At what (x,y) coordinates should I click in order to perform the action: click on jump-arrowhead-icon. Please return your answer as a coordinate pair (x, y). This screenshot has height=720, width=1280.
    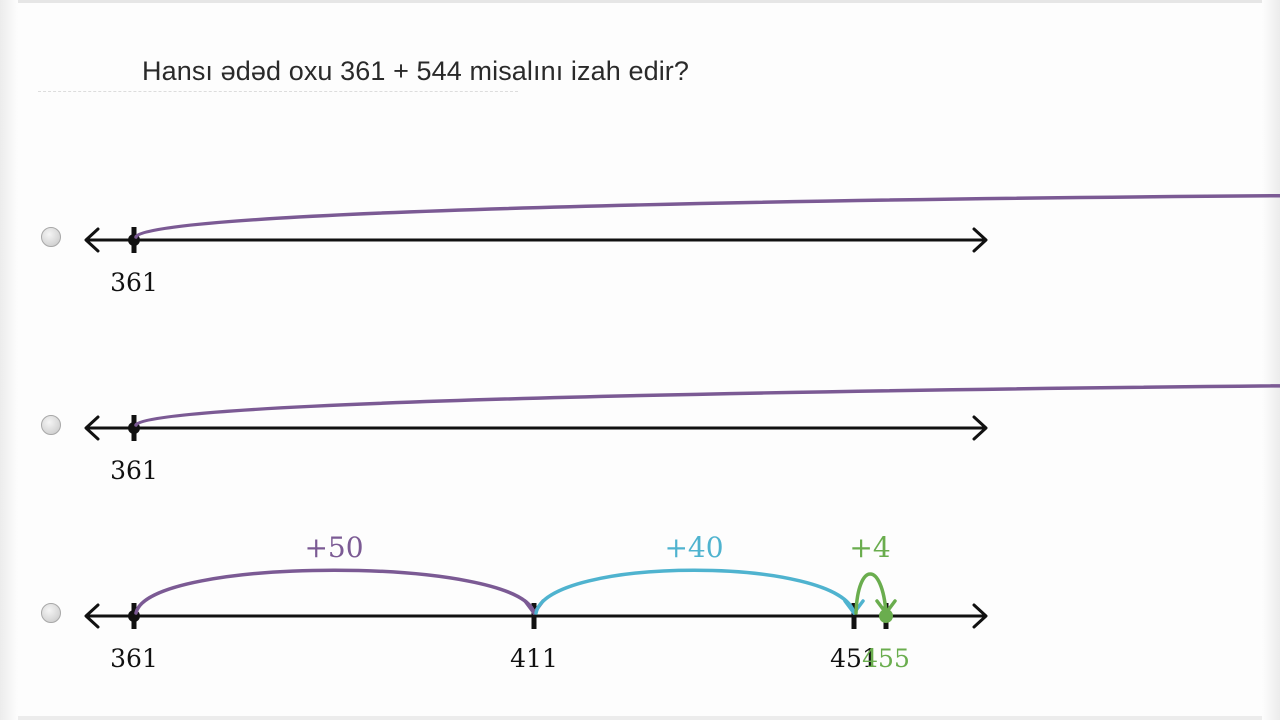
    Looking at the image, I should click on (854, 607).